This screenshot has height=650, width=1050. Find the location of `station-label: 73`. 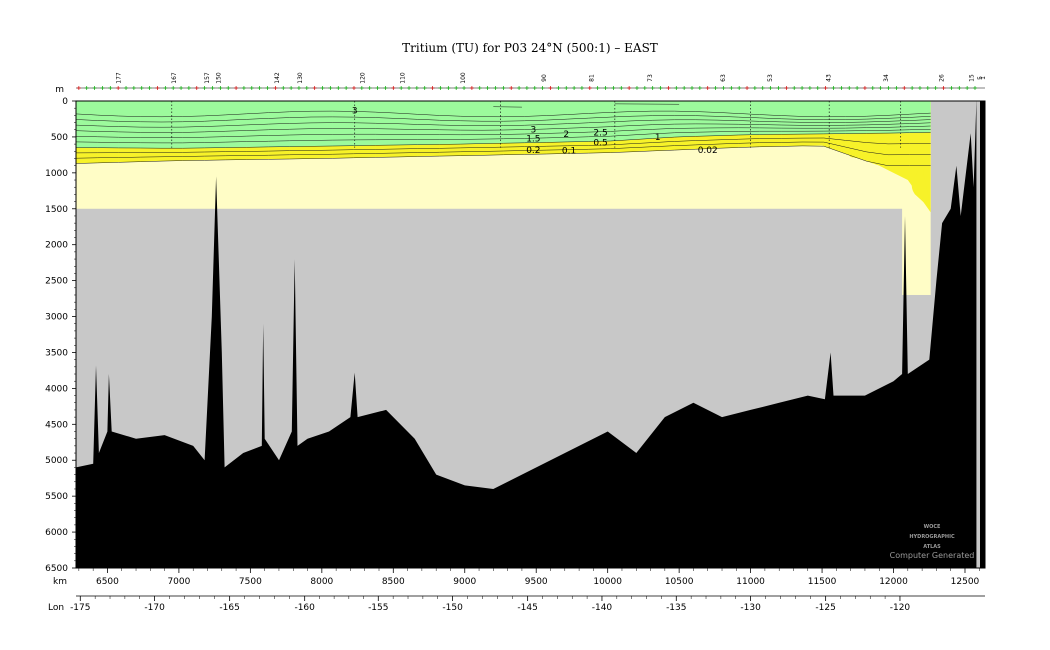

station-label: 73 is located at coordinates (650, 78).